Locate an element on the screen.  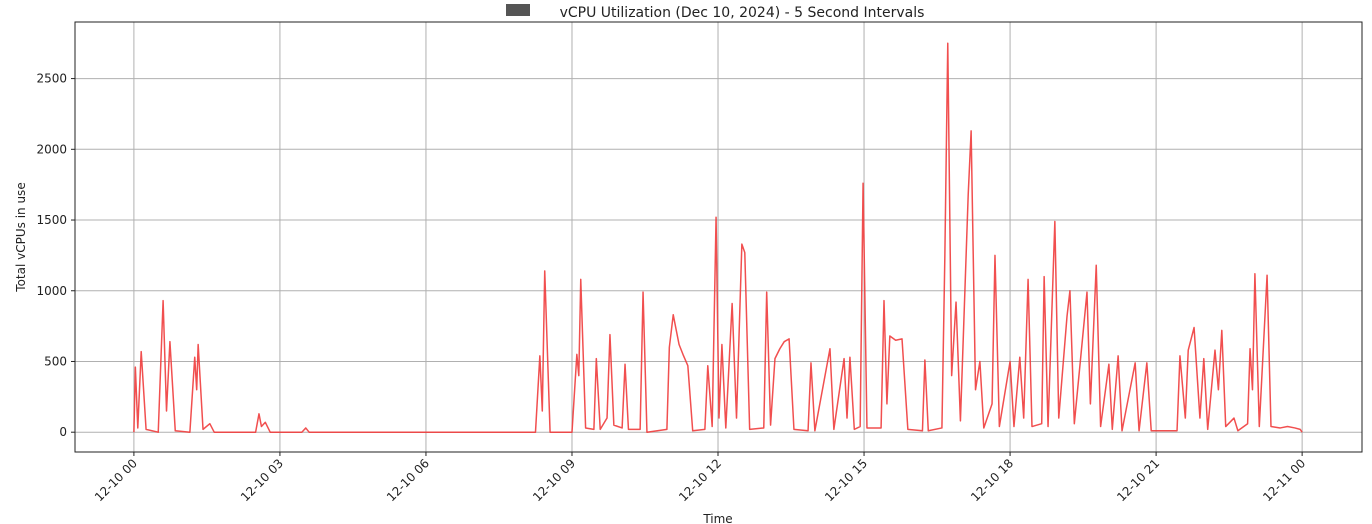
y-tick-label: 2500 is located at coordinates (51, 79).